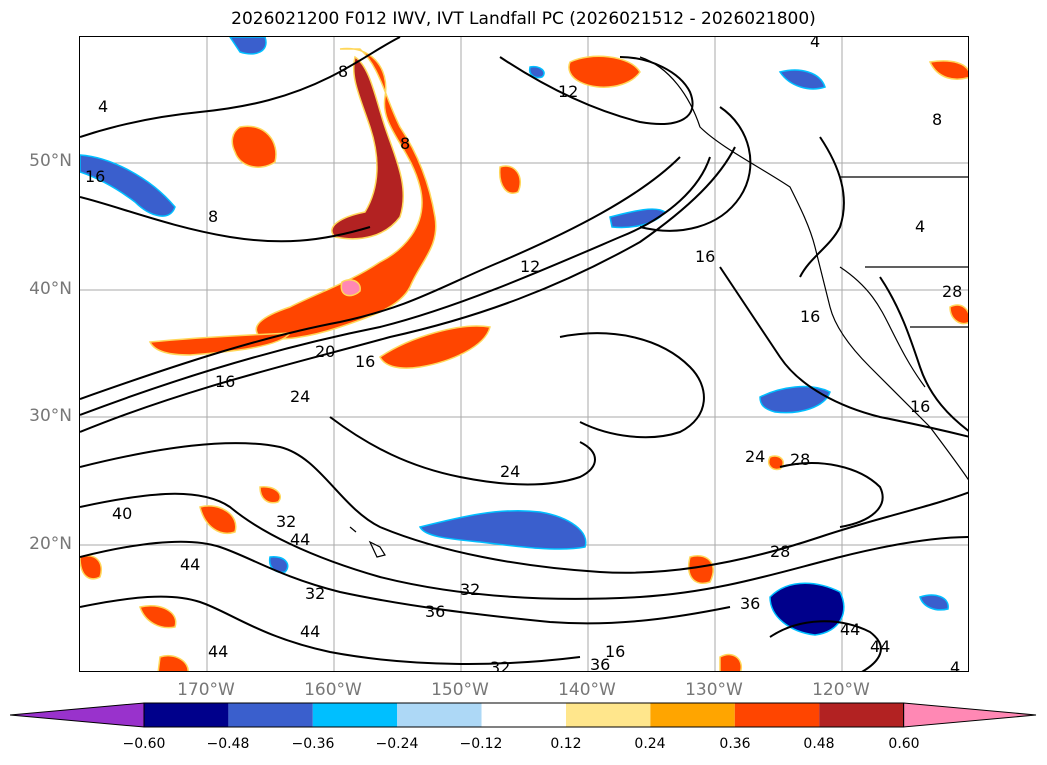 This screenshot has height=765, width=1047. What do you see at coordinates (735, 744) in the screenshot?
I see `colorbar-tick: 0.36` at bounding box center [735, 744].